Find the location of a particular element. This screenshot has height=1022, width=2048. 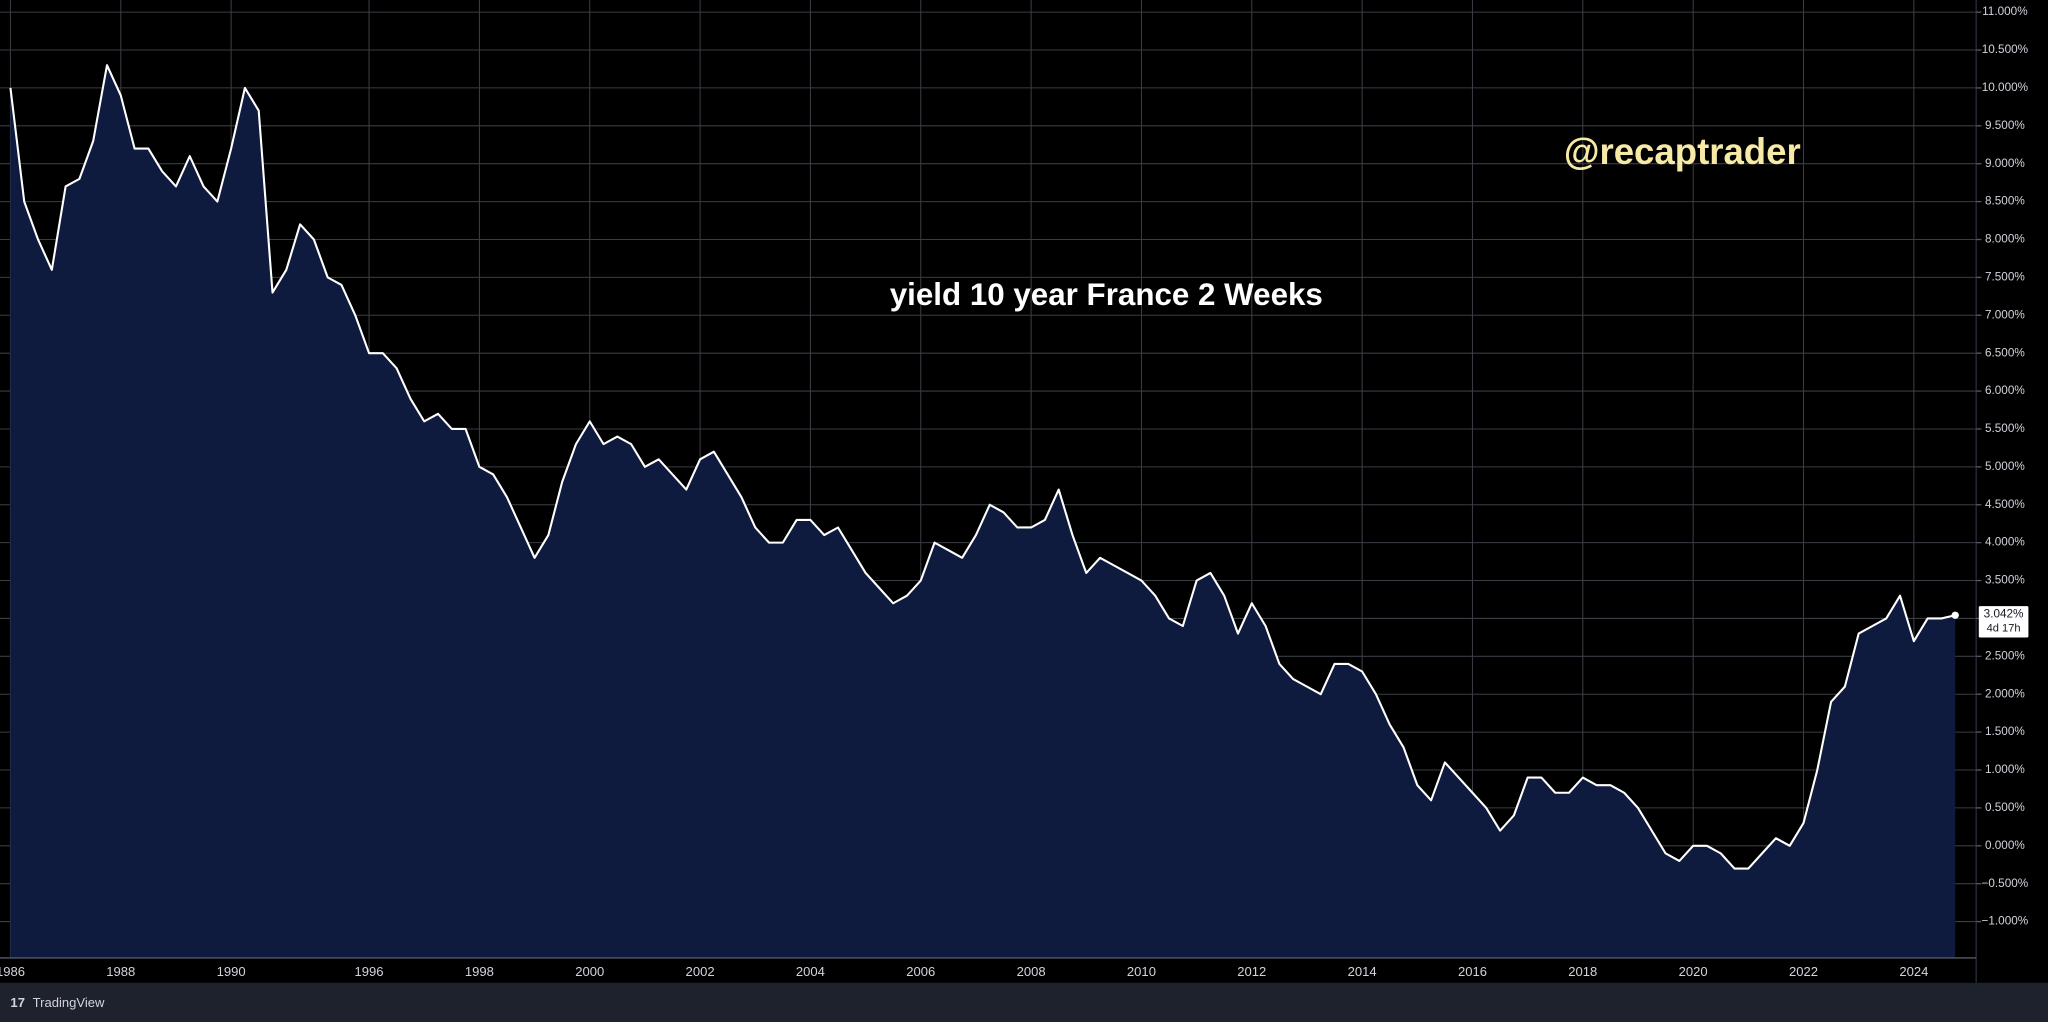

brand-logo: 17 is located at coordinates (17, 1002).